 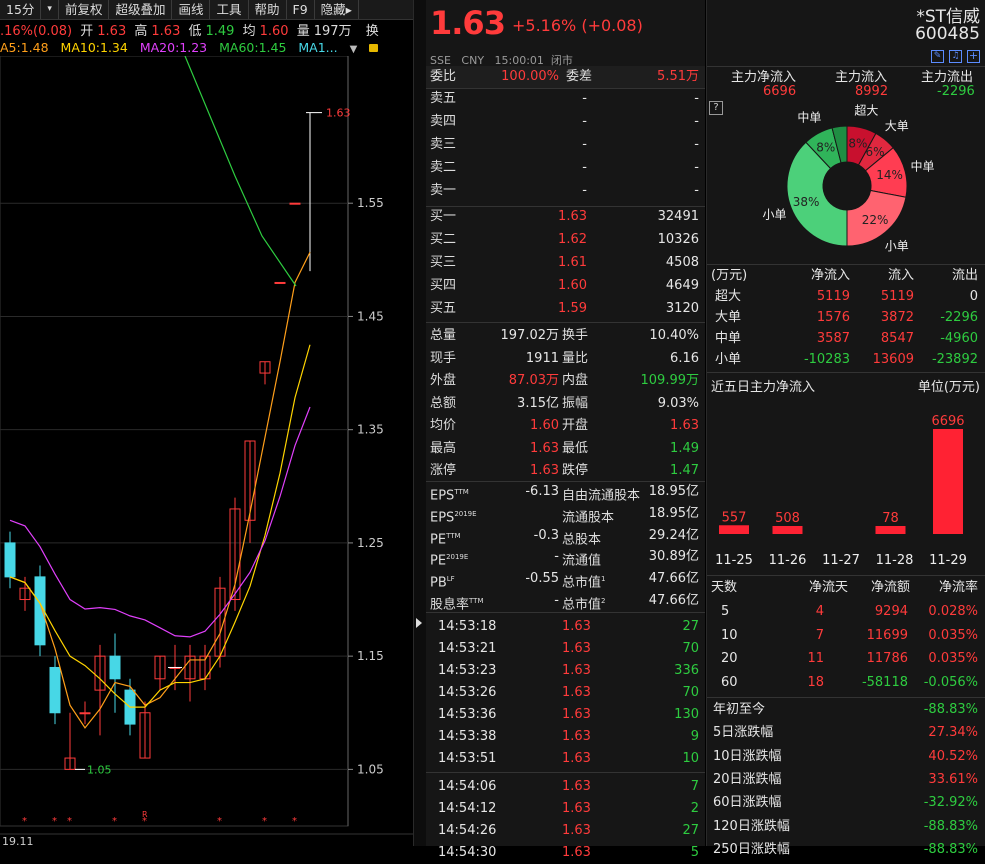 What do you see at coordinates (438, 561) in the screenshot?
I see `fund-label-text: PE` at bounding box center [438, 561].